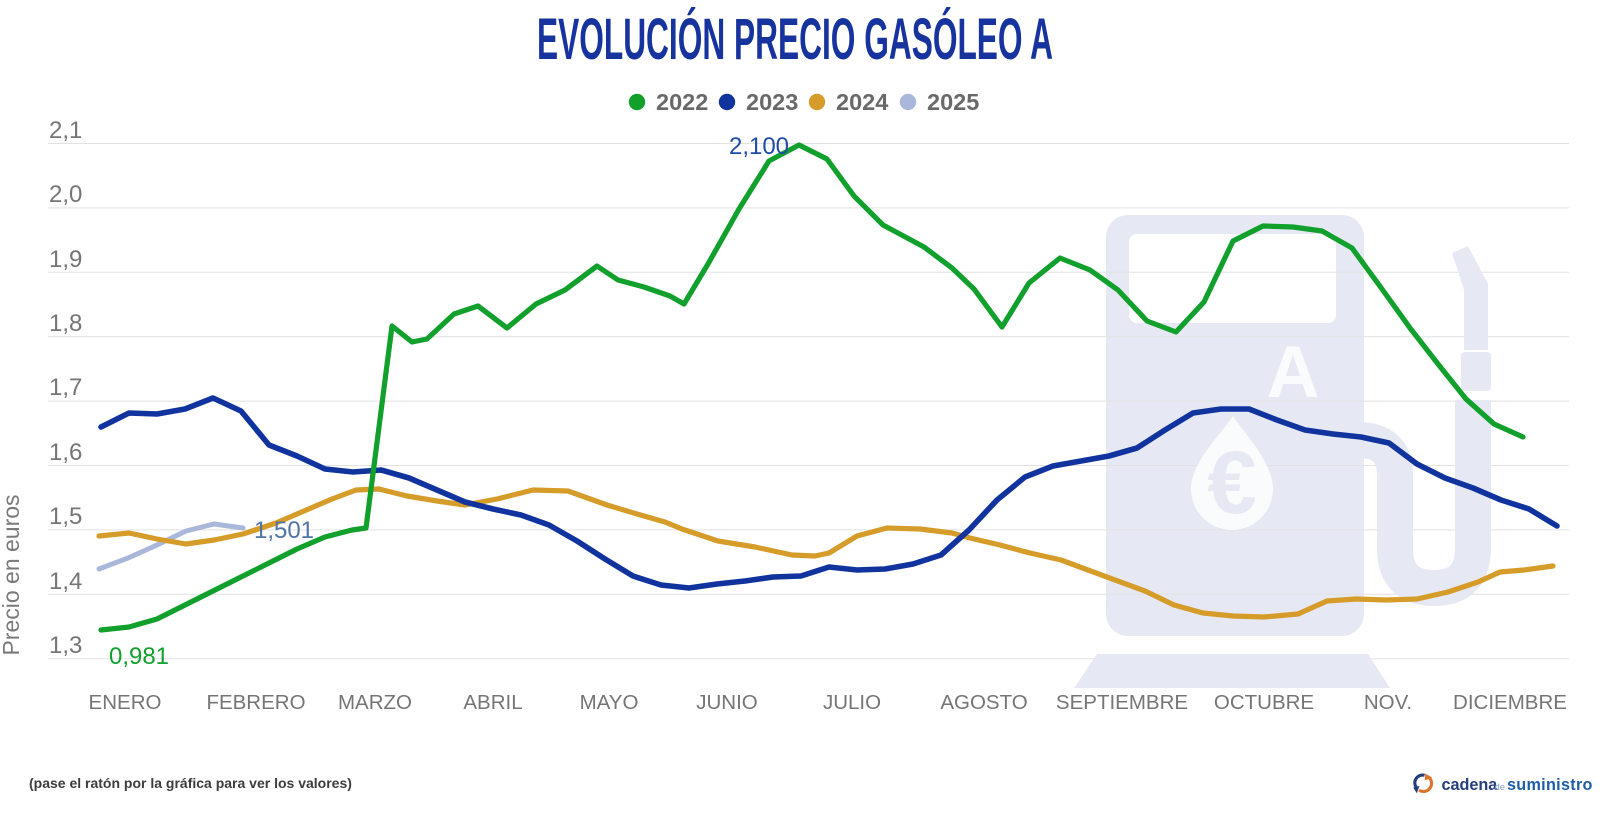 This screenshot has width=1620, height=819. Describe the element at coordinates (65, 581) in the screenshot. I see `svg-text: 1,4` at that location.